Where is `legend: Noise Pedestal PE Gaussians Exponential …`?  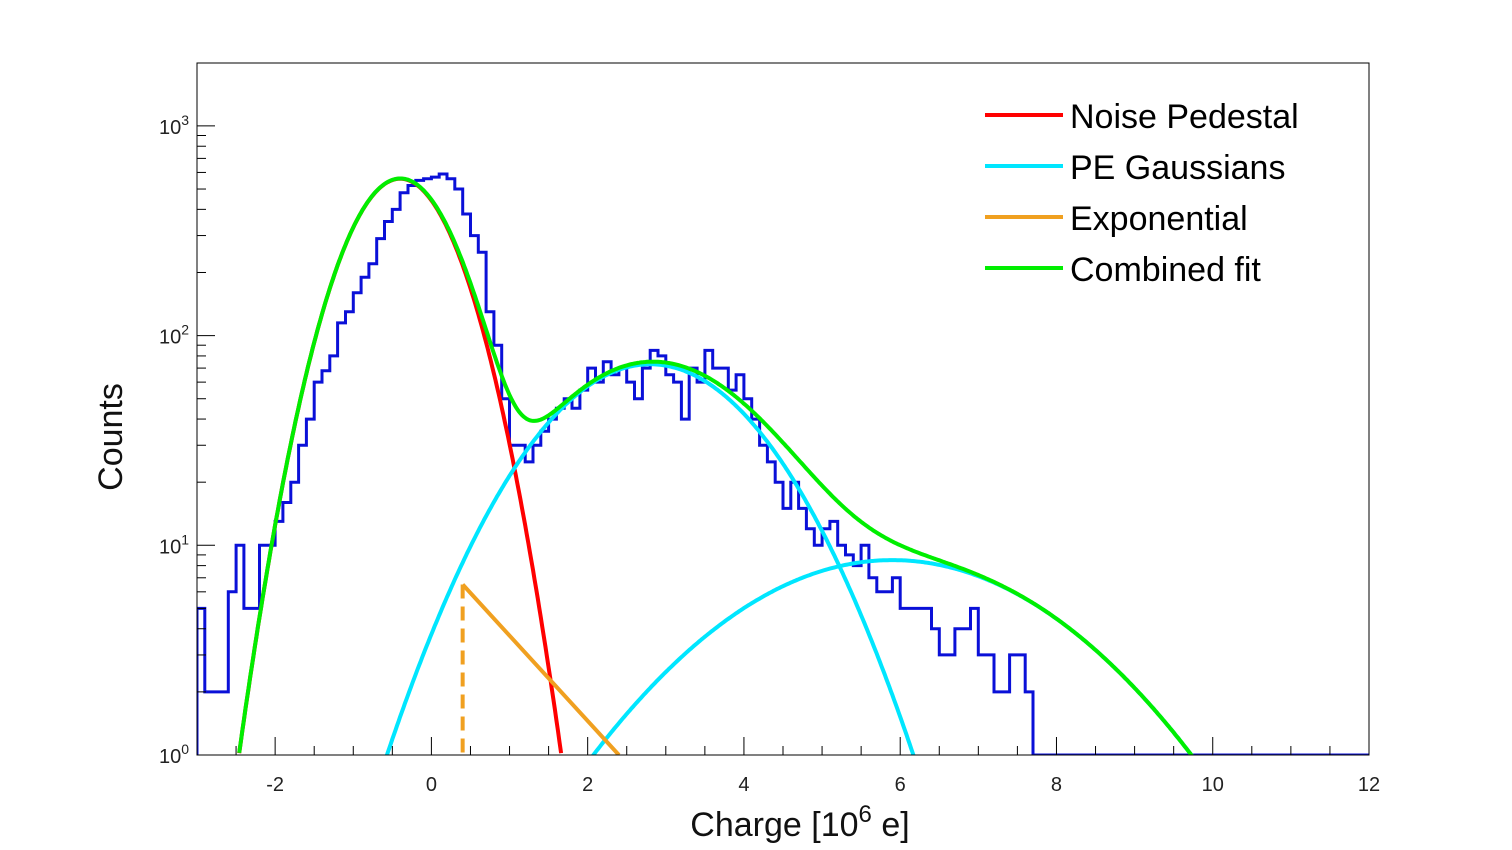
legend: Noise Pedestal PE Gaussians Exponential … is located at coordinates (1142, 193).